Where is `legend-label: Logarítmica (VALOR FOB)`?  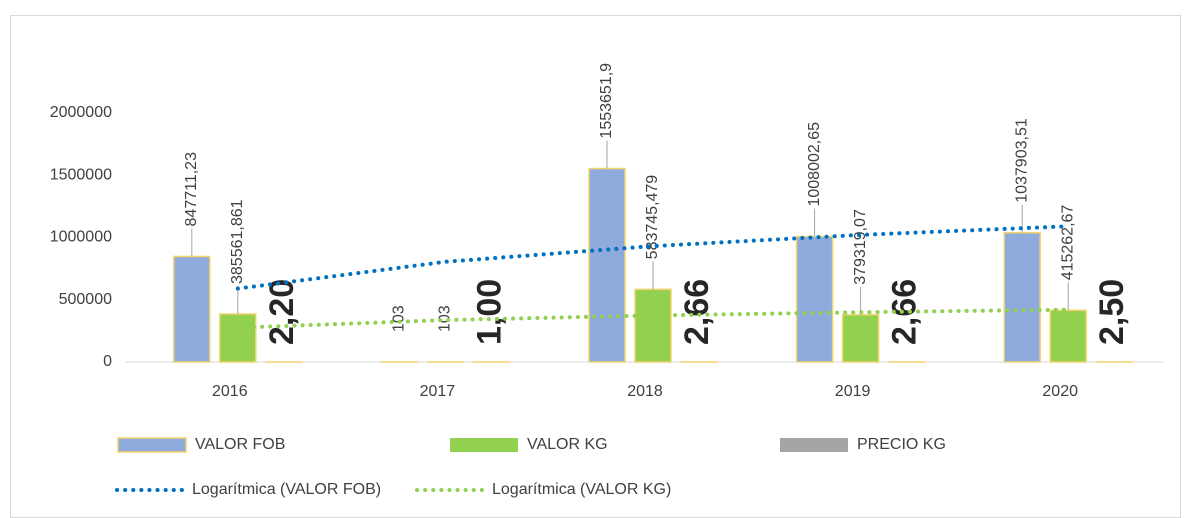 legend-label: Logarítmica (VALOR FOB) is located at coordinates (286, 489).